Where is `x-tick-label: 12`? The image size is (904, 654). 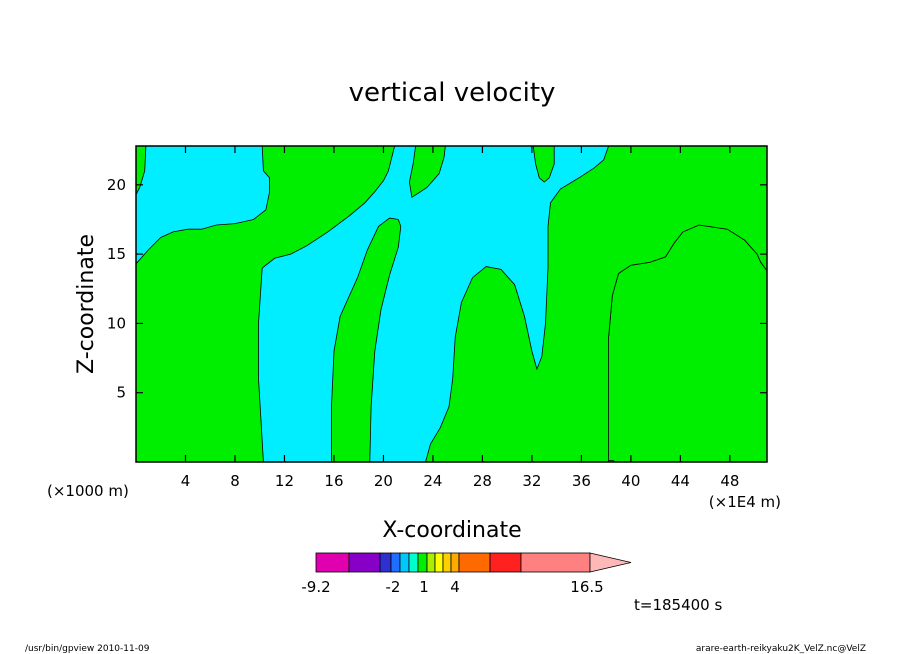 x-tick-label: 12 is located at coordinates (284, 481).